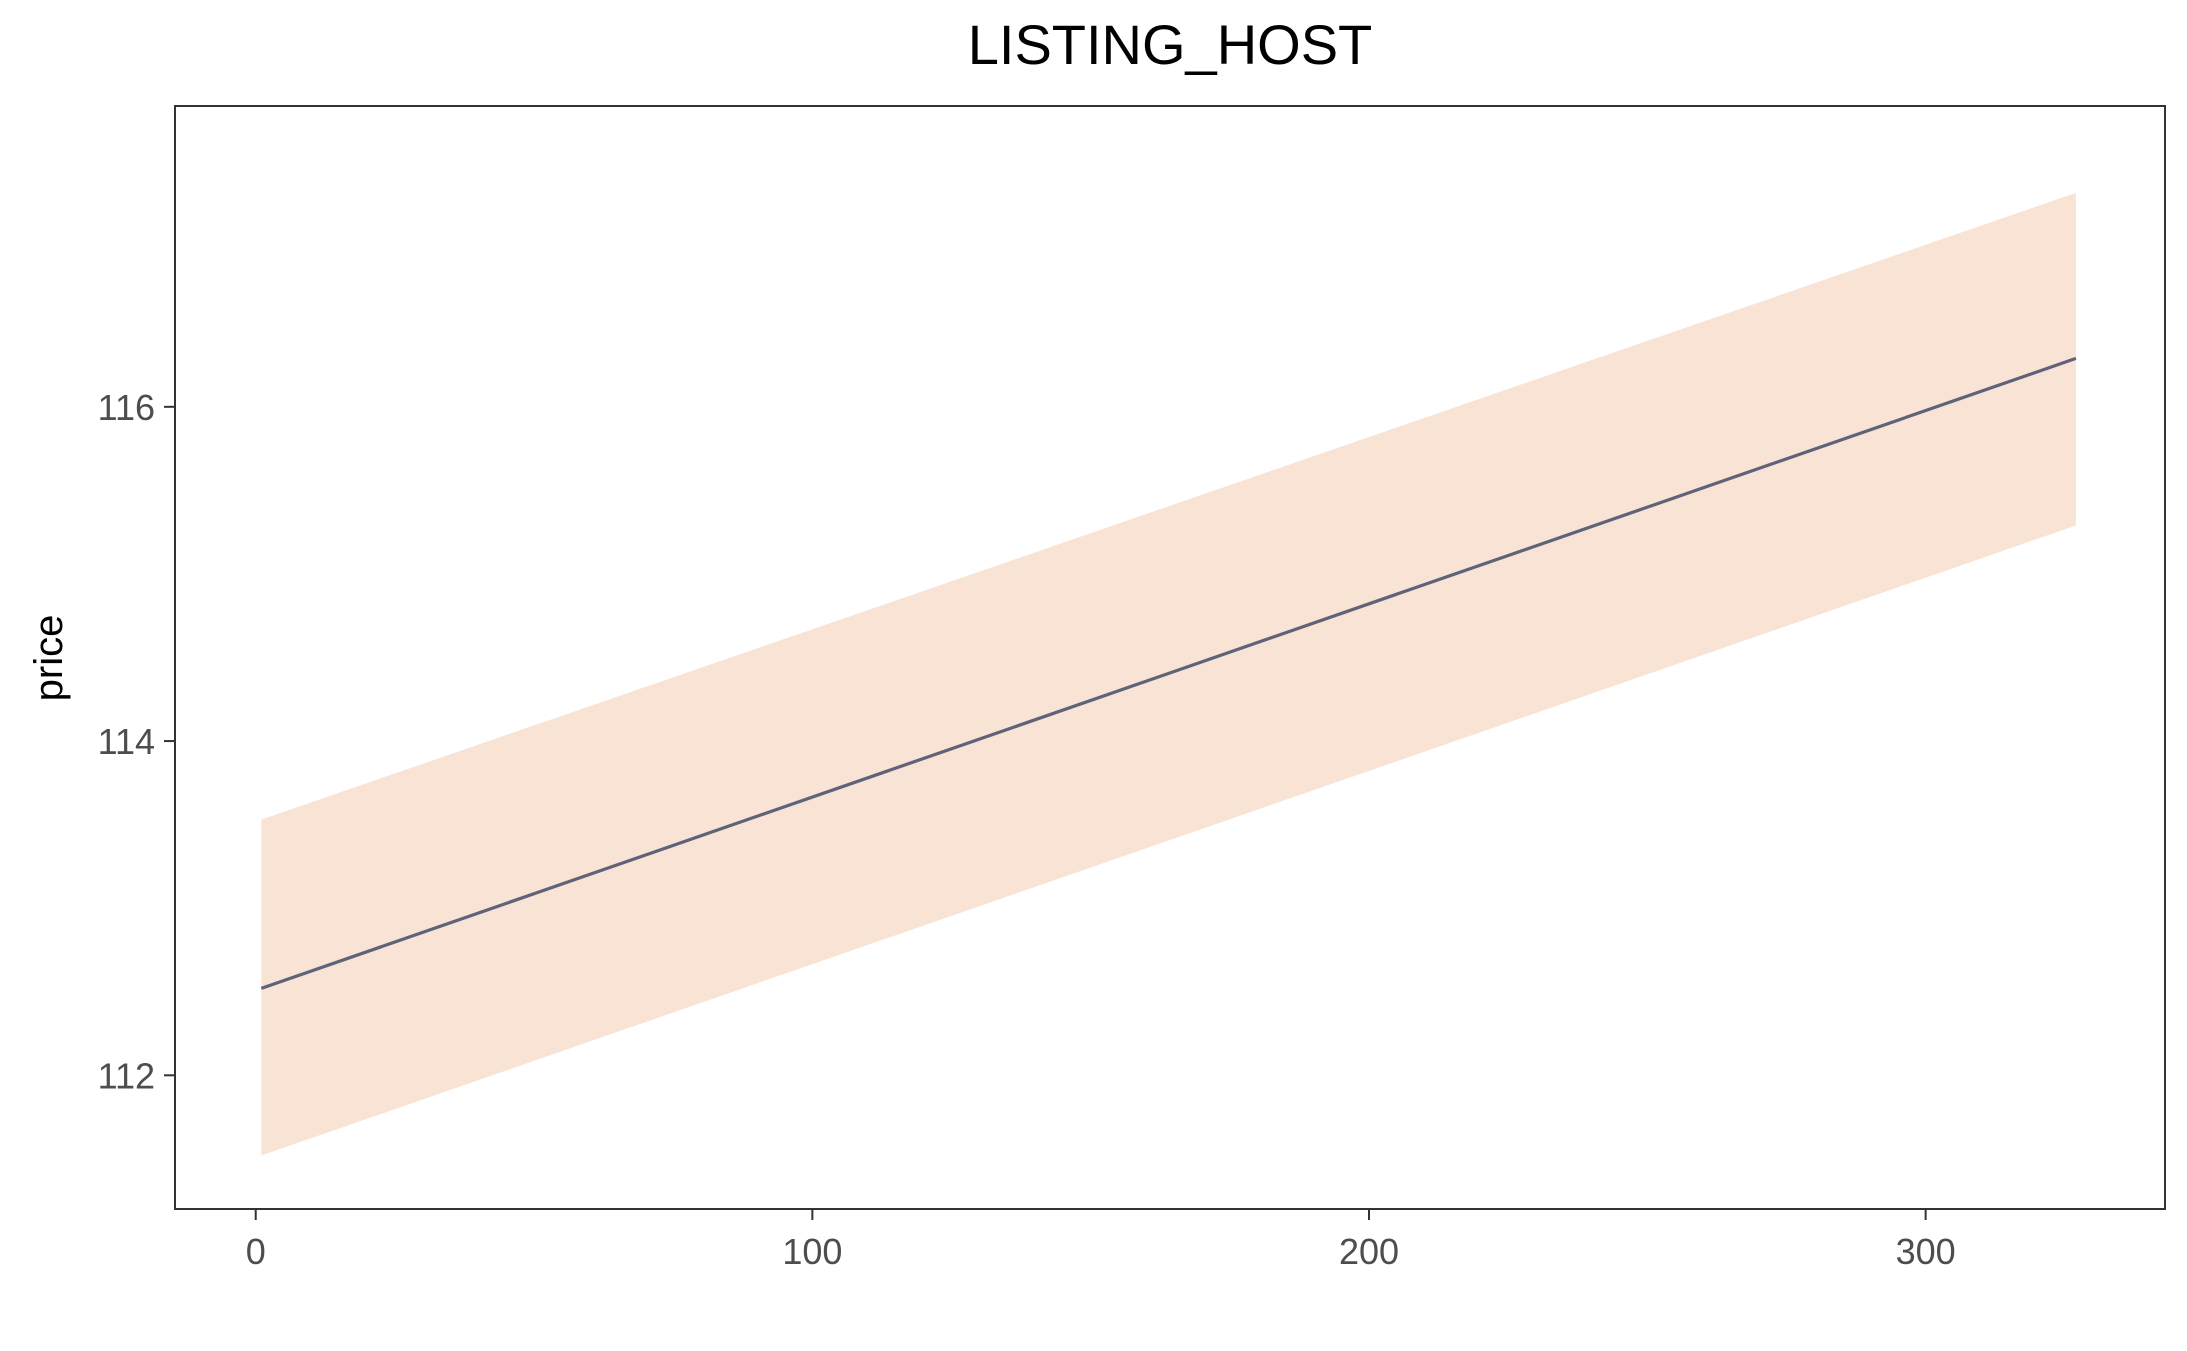 The image size is (2187, 1351). What do you see at coordinates (126, 407) in the screenshot?
I see `y-tick-label: 116` at bounding box center [126, 407].